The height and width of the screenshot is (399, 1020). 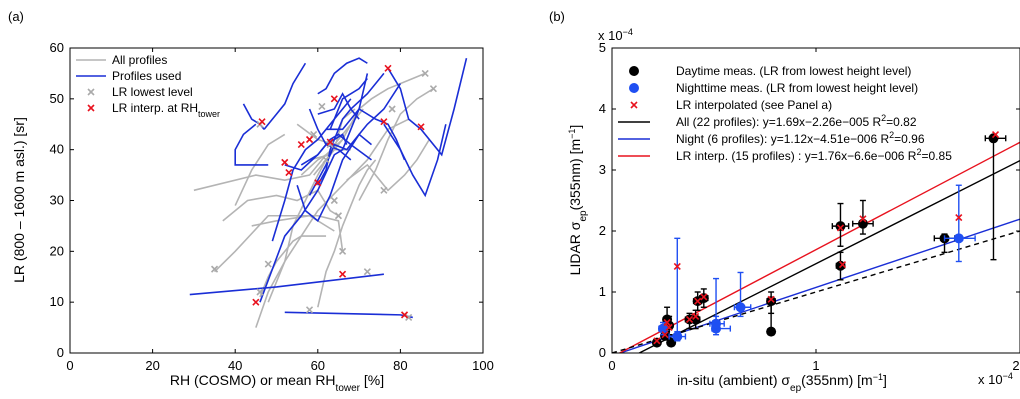 I want to click on x-tick-label: 60, so click(x=318, y=365).